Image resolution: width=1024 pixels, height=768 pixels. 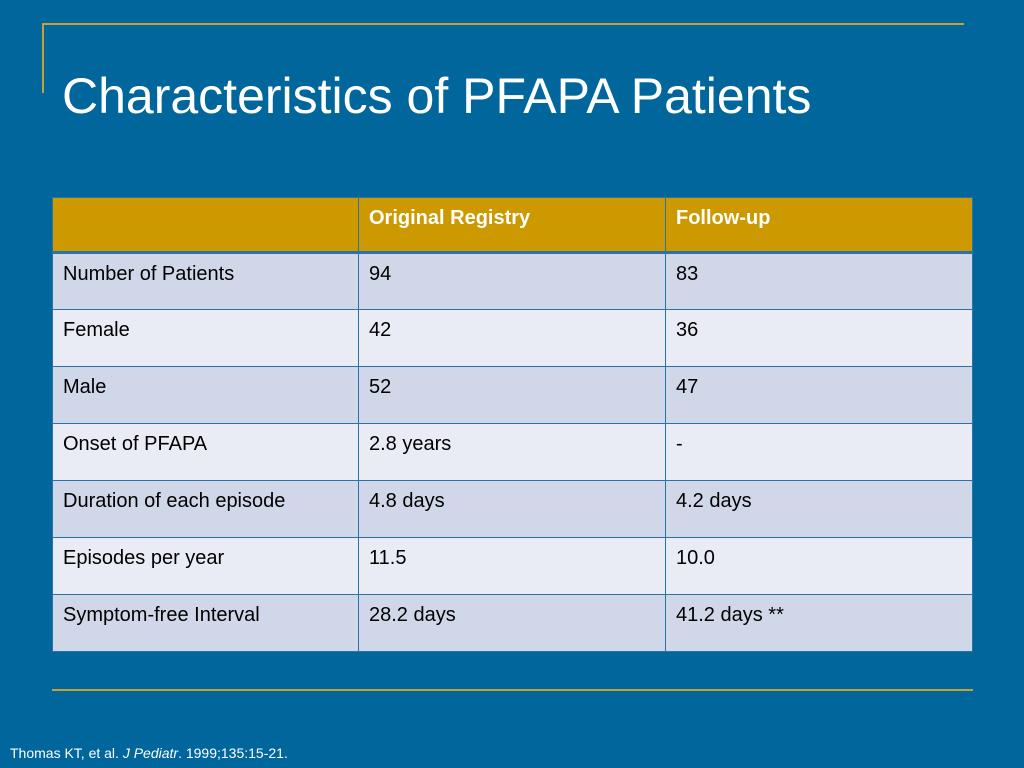 What do you see at coordinates (819, 338) in the screenshot?
I see `follow-up-value: 36` at bounding box center [819, 338].